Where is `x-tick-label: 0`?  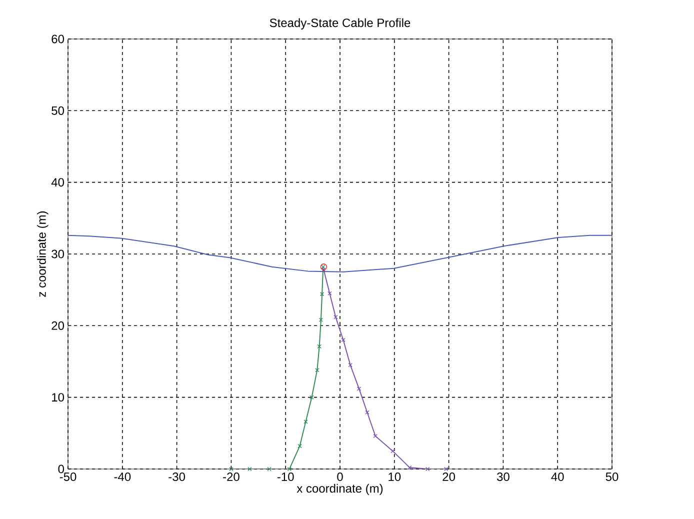
x-tick-label: 0 is located at coordinates (340, 477).